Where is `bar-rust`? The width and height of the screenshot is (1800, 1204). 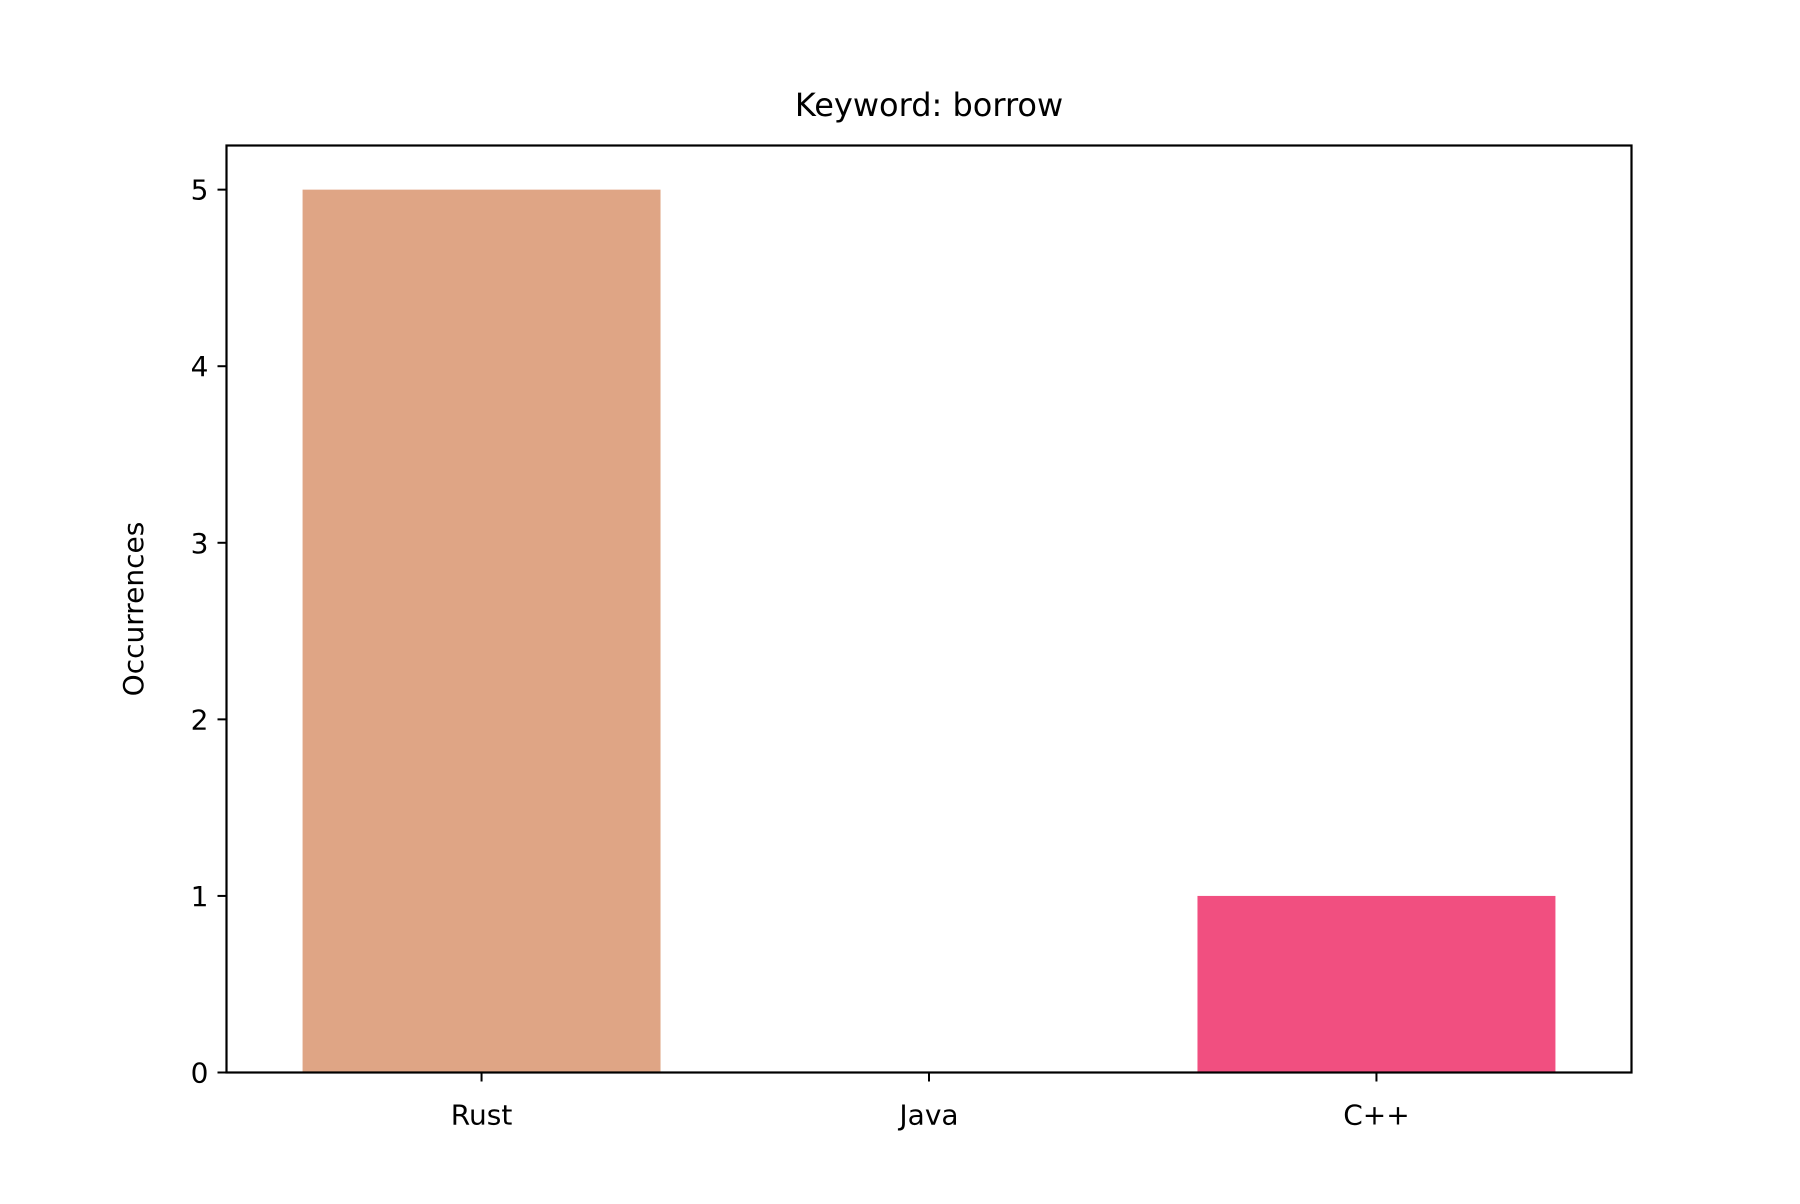
bar-rust is located at coordinates (481, 631).